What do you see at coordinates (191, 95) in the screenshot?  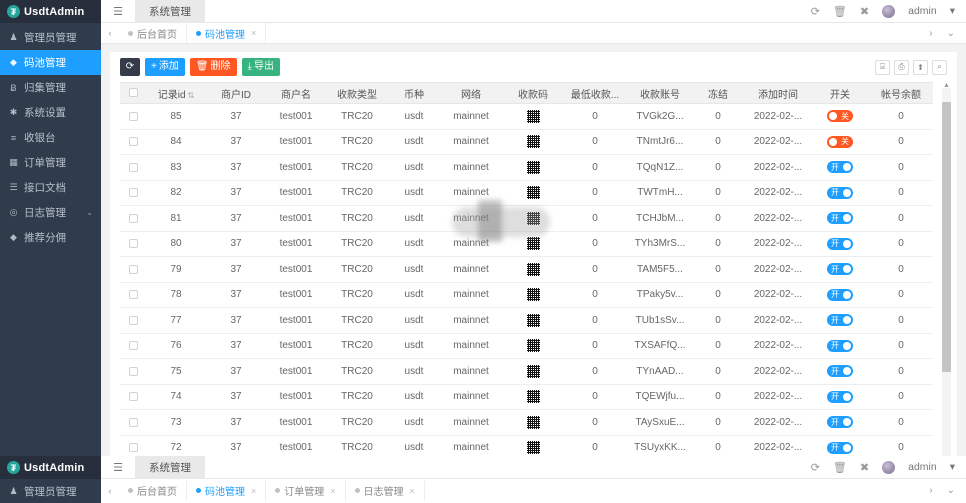 I see `sort-icon: ⇅` at bounding box center [191, 95].